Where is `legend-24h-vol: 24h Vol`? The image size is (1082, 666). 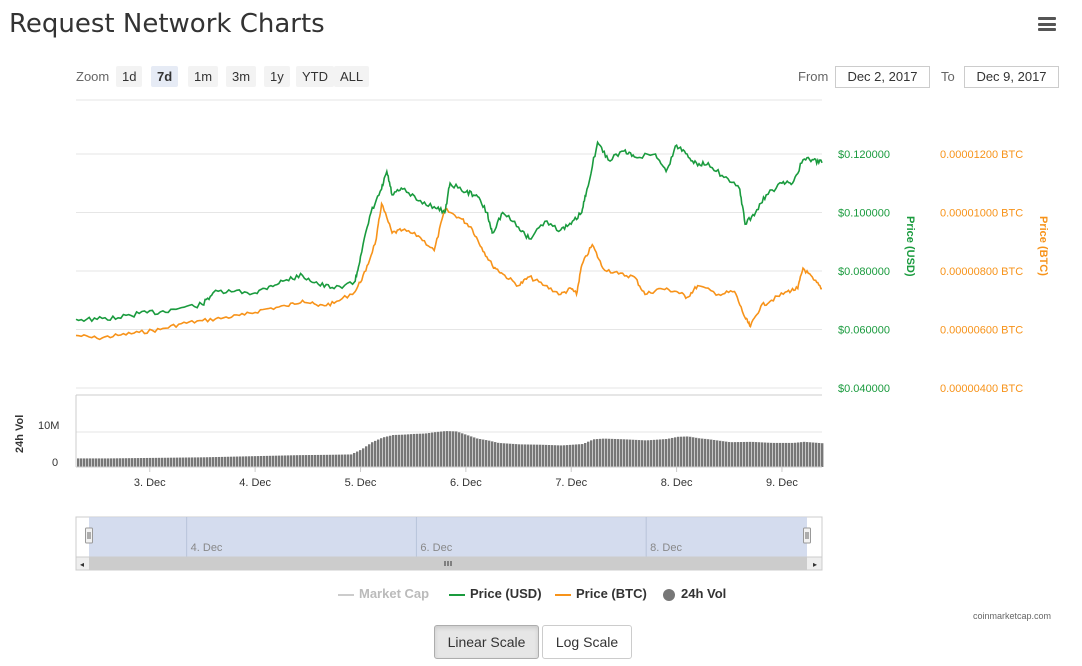 legend-24h-vol: 24h Vol is located at coordinates (694, 593).